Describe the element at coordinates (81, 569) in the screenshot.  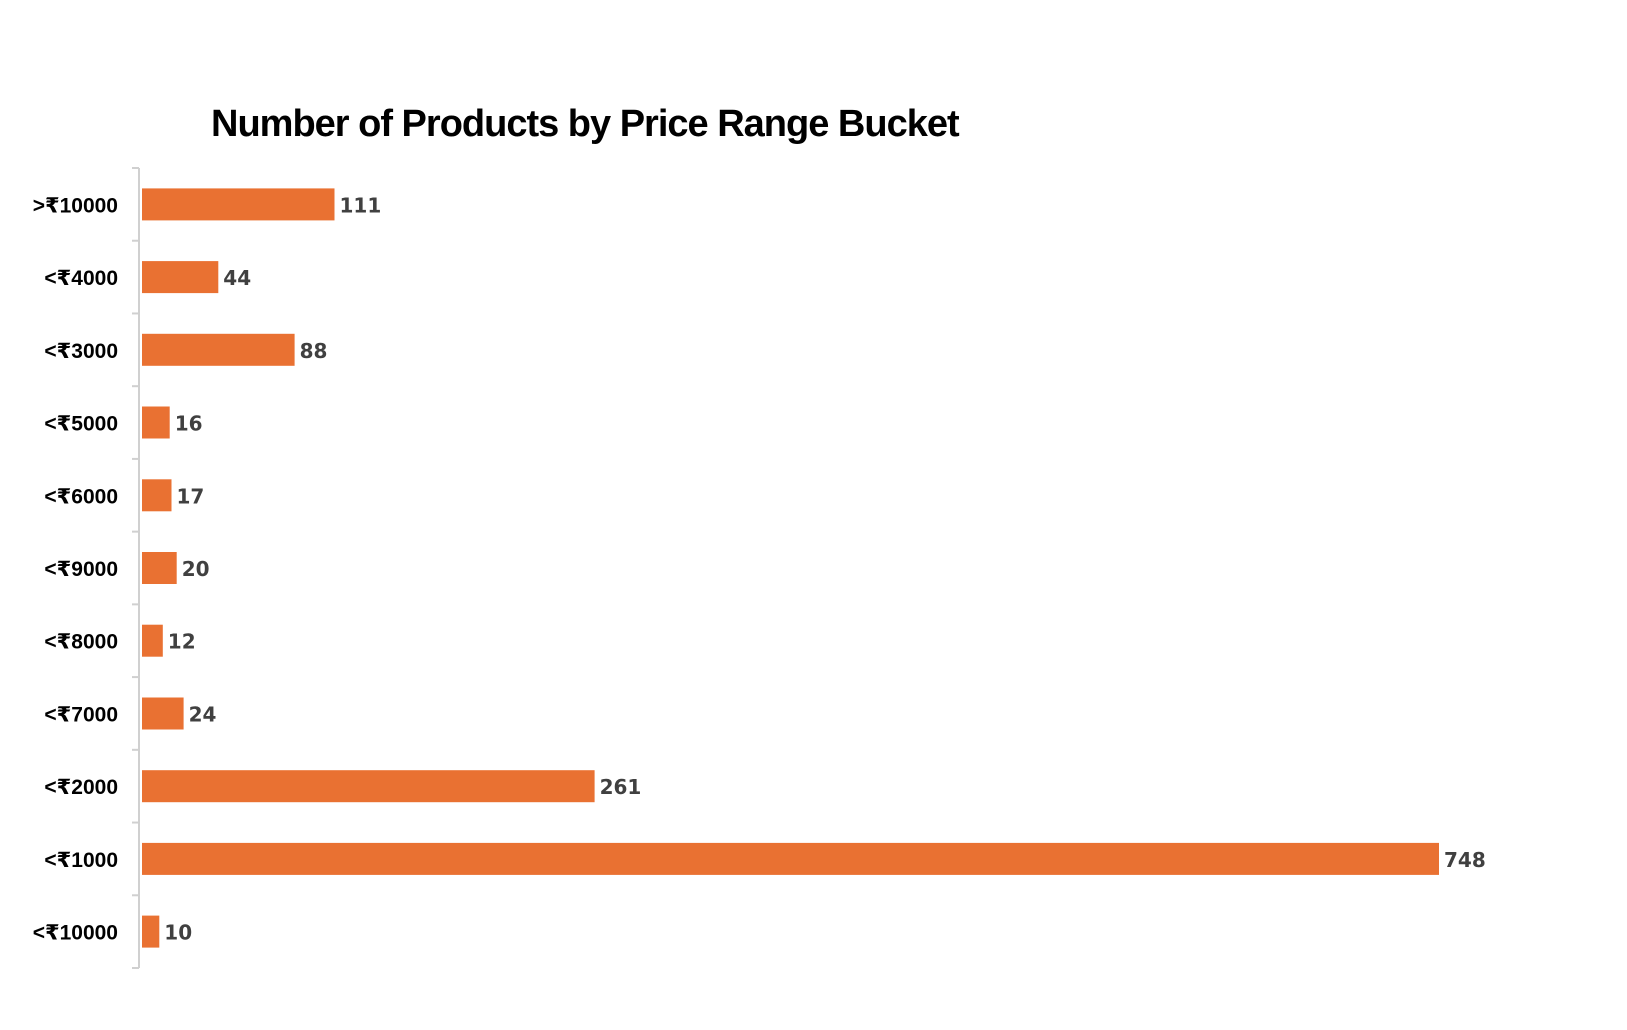
I see `category-label: <₹9000` at that location.